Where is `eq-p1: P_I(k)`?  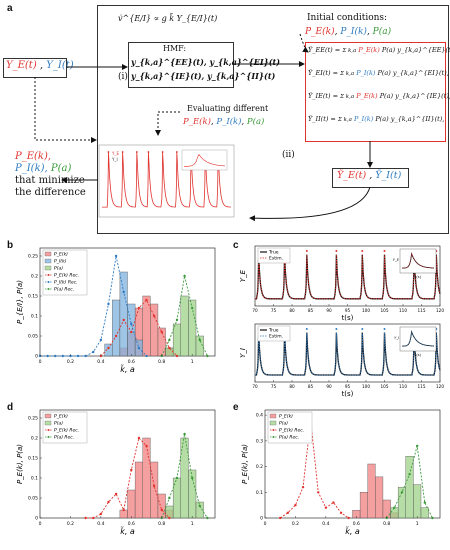 eq-p1: P_I(k) is located at coordinates (364, 119).